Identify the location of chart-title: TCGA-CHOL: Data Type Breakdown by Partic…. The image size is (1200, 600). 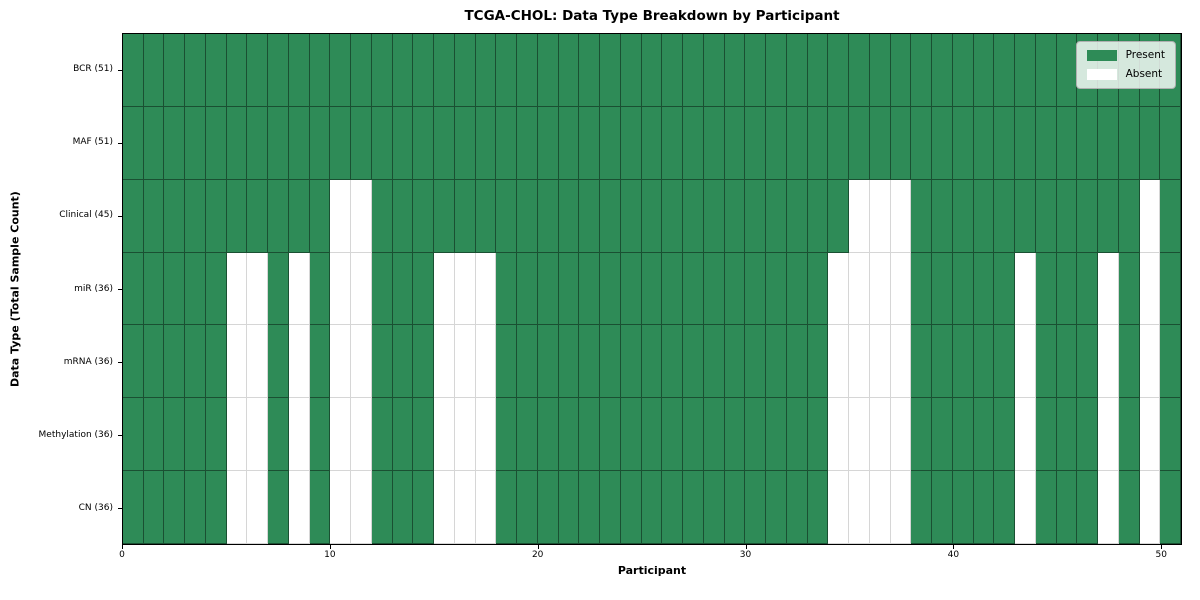
(652, 16).